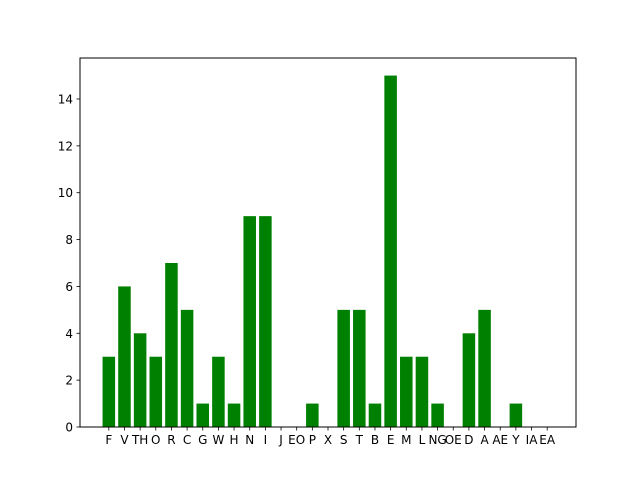 This screenshot has height=484, width=640. What do you see at coordinates (124, 356) in the screenshot?
I see `bar-v` at bounding box center [124, 356].